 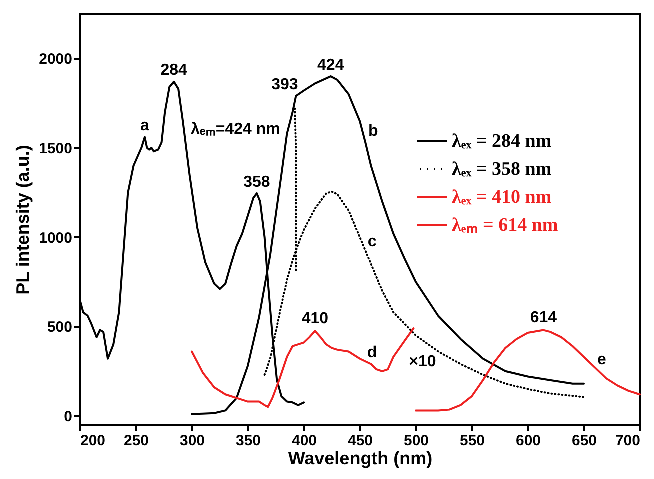 What do you see at coordinates (502, 197) in the screenshot?
I see `legend-label: λₑₓ = 410 nm` at bounding box center [502, 197].